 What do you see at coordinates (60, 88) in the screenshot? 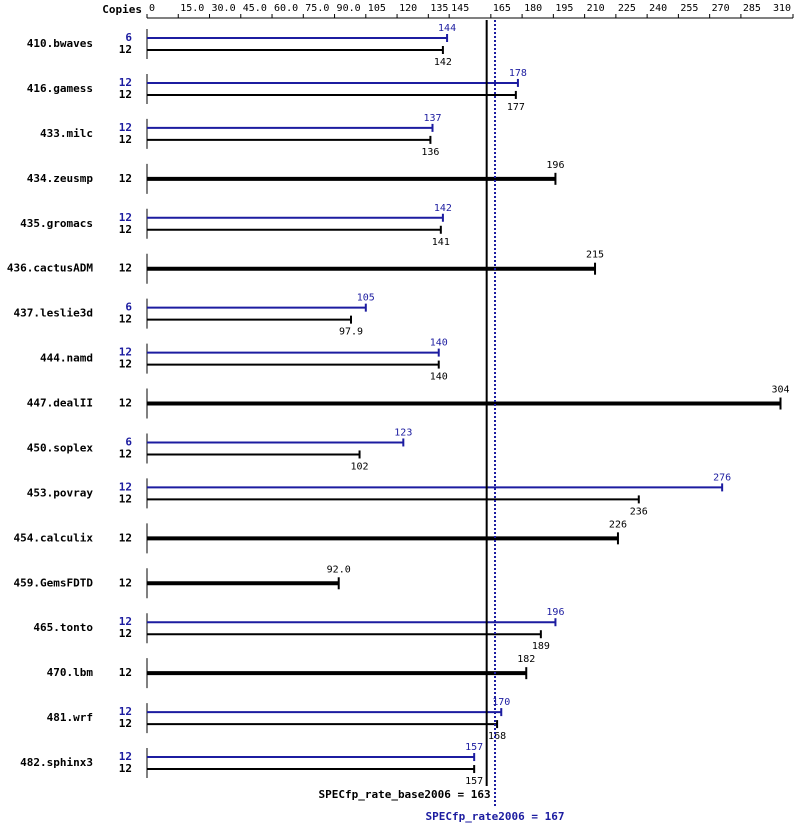
I see `benchmark-label: 416.gamess` at bounding box center [60, 88].